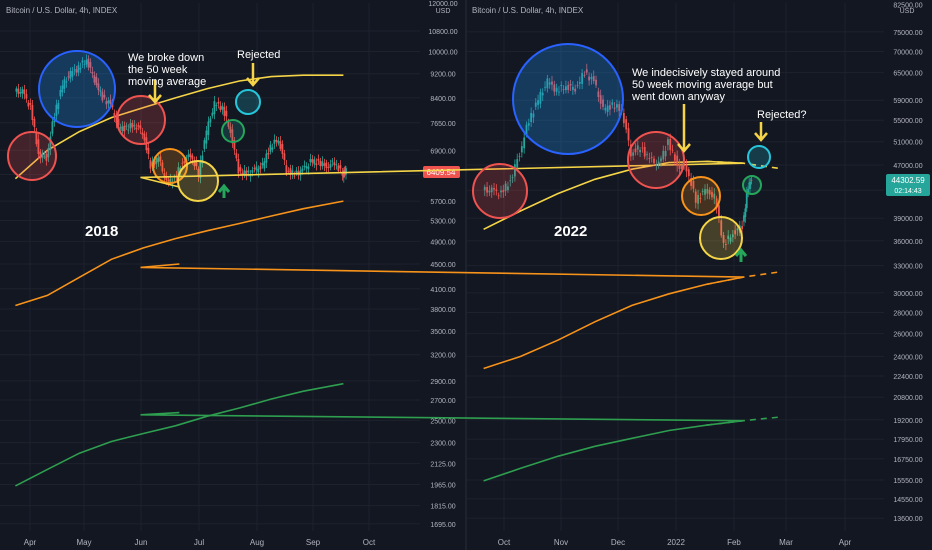 This screenshot has width=932, height=550. What do you see at coordinates (32, 156) in the screenshot?
I see `pattern-circle-red` at bounding box center [32, 156].